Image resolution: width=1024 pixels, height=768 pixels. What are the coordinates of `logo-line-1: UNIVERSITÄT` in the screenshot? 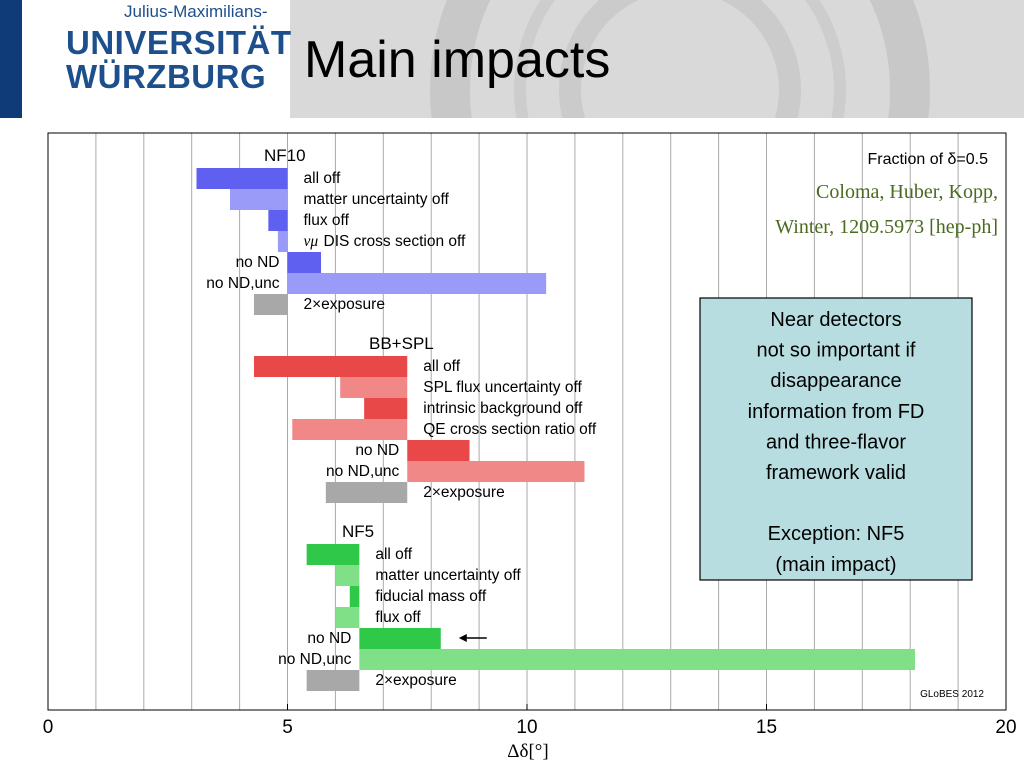 It's located at (179, 42).